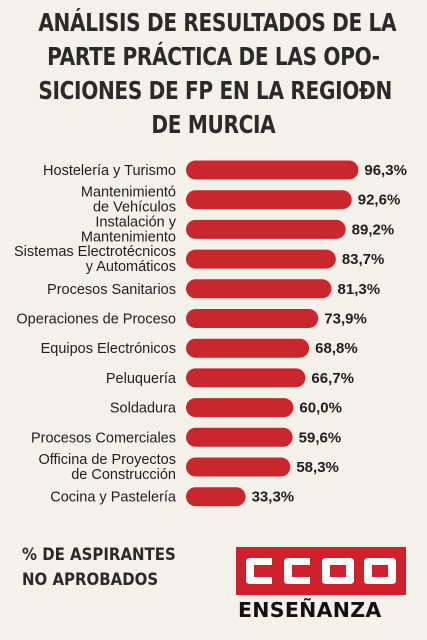  I want to click on data-label: 89,2%, so click(373, 229).